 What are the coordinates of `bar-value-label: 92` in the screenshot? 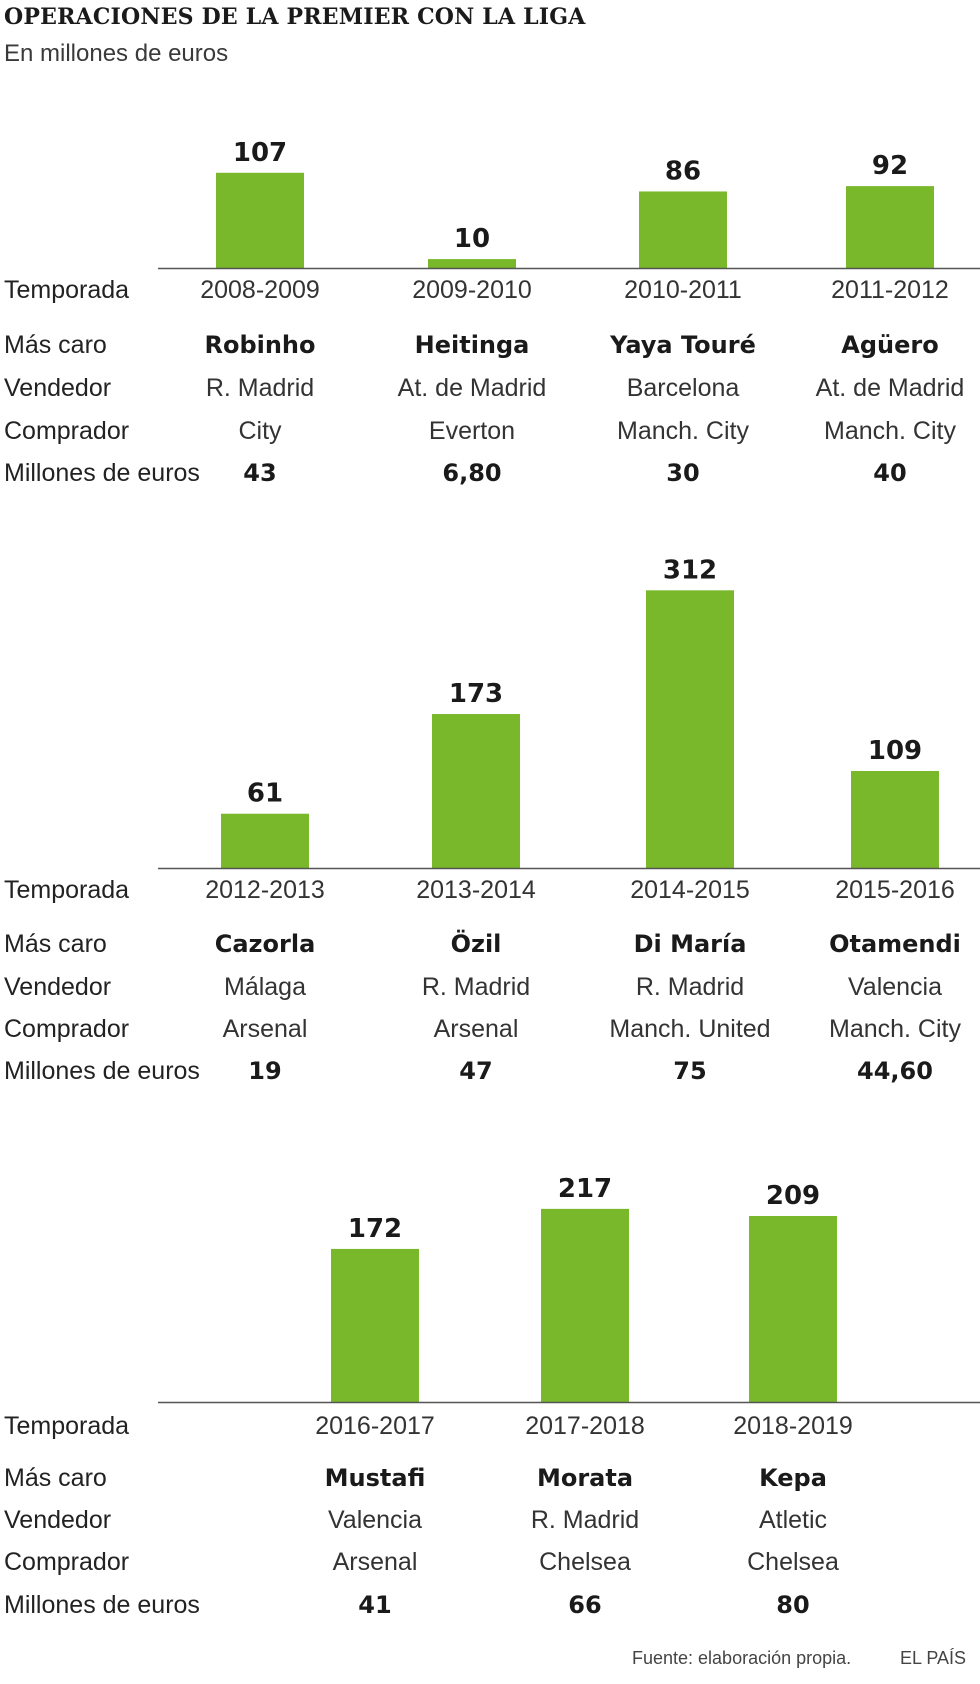 It's located at (890, 166).